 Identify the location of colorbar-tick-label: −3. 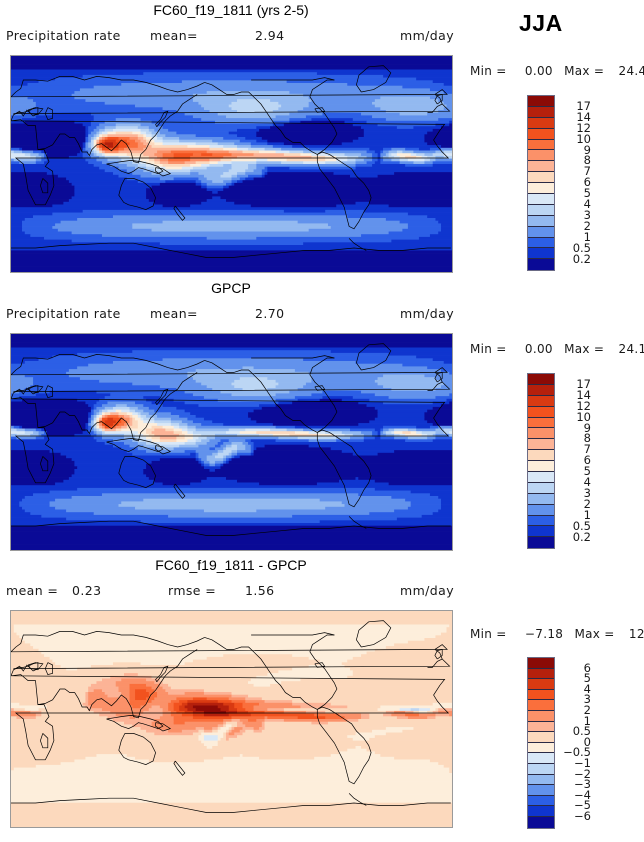
(582, 784).